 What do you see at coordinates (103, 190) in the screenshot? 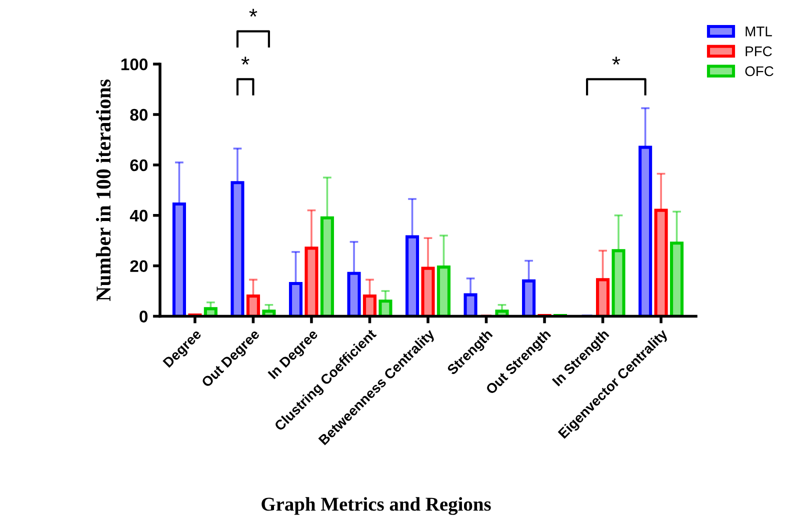
I see `y-axis-title: Number in 100 iterations` at bounding box center [103, 190].